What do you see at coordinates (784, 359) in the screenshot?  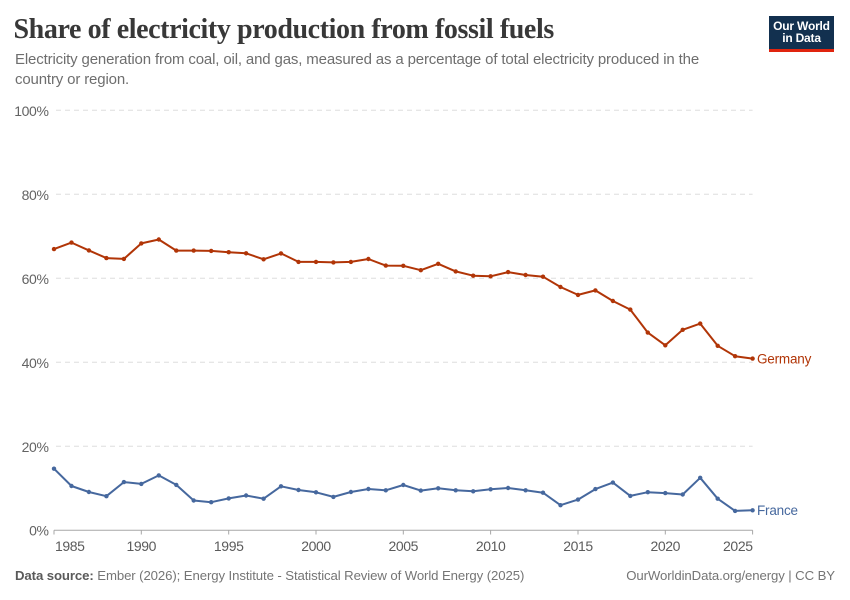 I see `svg-text: Germany` at bounding box center [784, 359].